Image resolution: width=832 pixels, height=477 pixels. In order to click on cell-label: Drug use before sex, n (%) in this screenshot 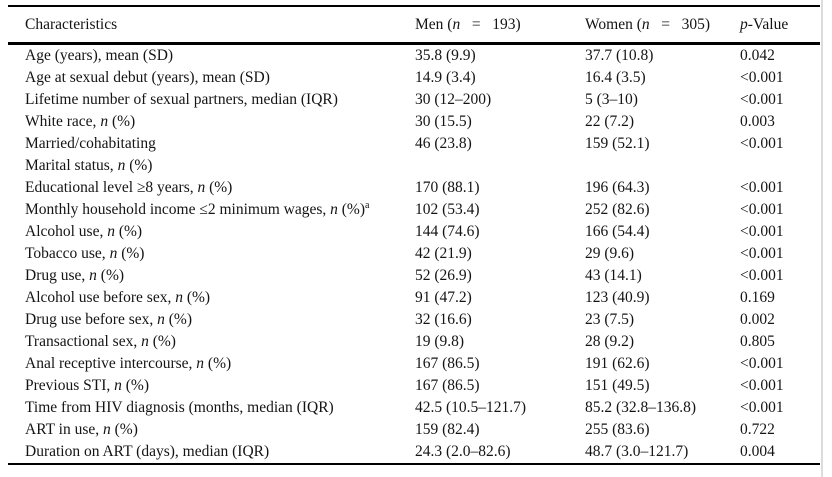, I will do `click(109, 319)`.